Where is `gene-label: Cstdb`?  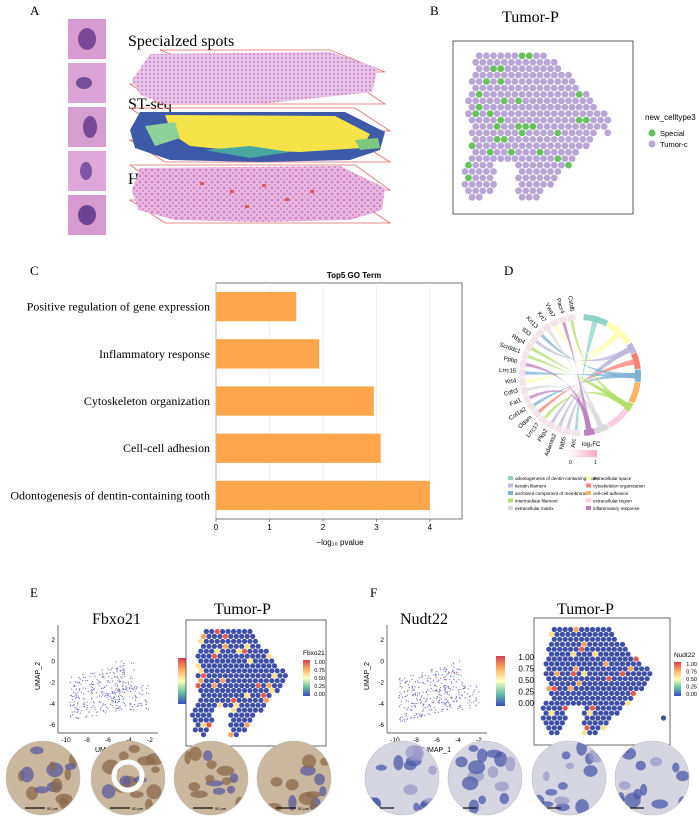
gene-label: Cstdb is located at coordinates (570, 304).